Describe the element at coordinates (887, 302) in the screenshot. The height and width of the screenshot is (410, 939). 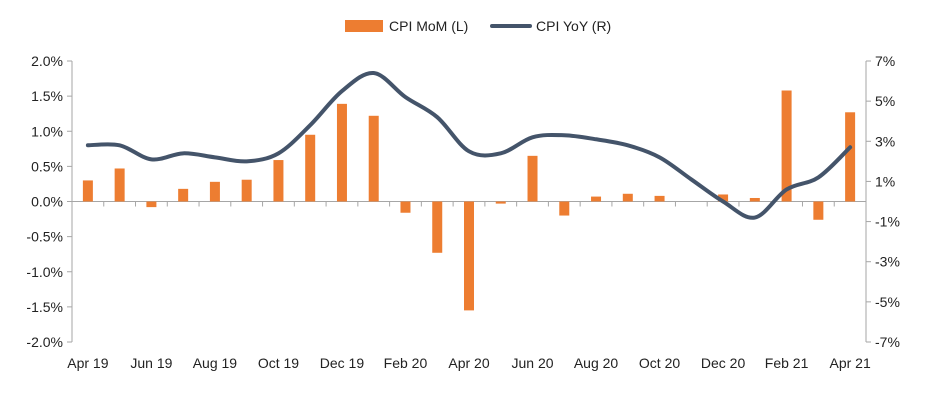
I see `right-tick-label: -5%` at that location.